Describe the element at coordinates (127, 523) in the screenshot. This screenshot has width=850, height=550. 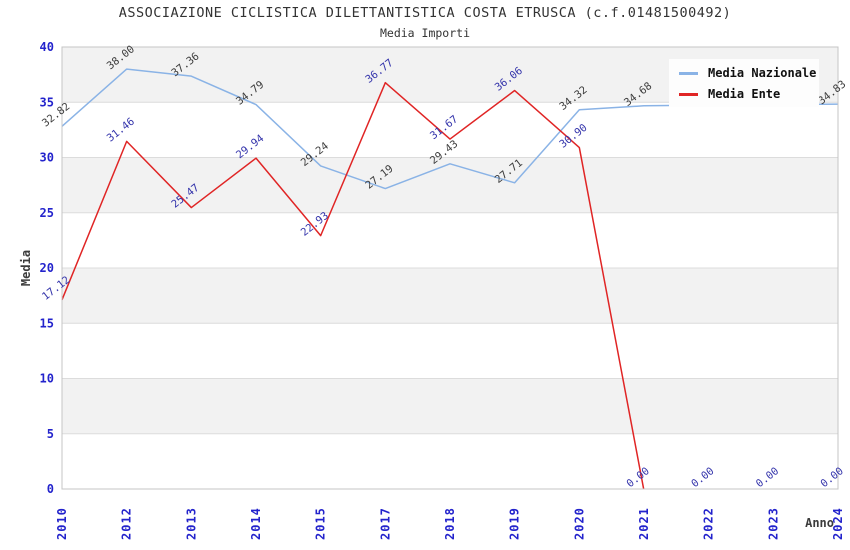
I see `svg-text: 2012` at that location.